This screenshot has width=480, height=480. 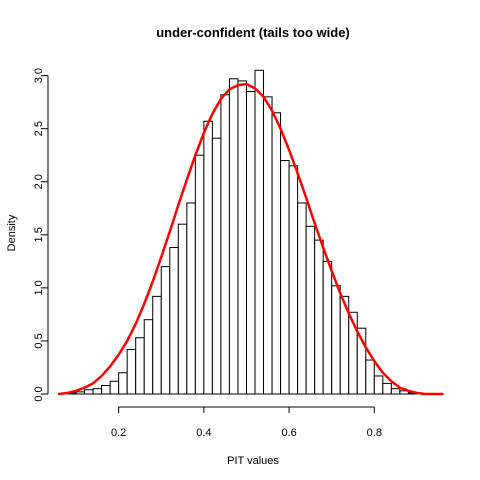 What do you see at coordinates (12, 232) in the screenshot?
I see `y-axis-label: Density` at bounding box center [12, 232].